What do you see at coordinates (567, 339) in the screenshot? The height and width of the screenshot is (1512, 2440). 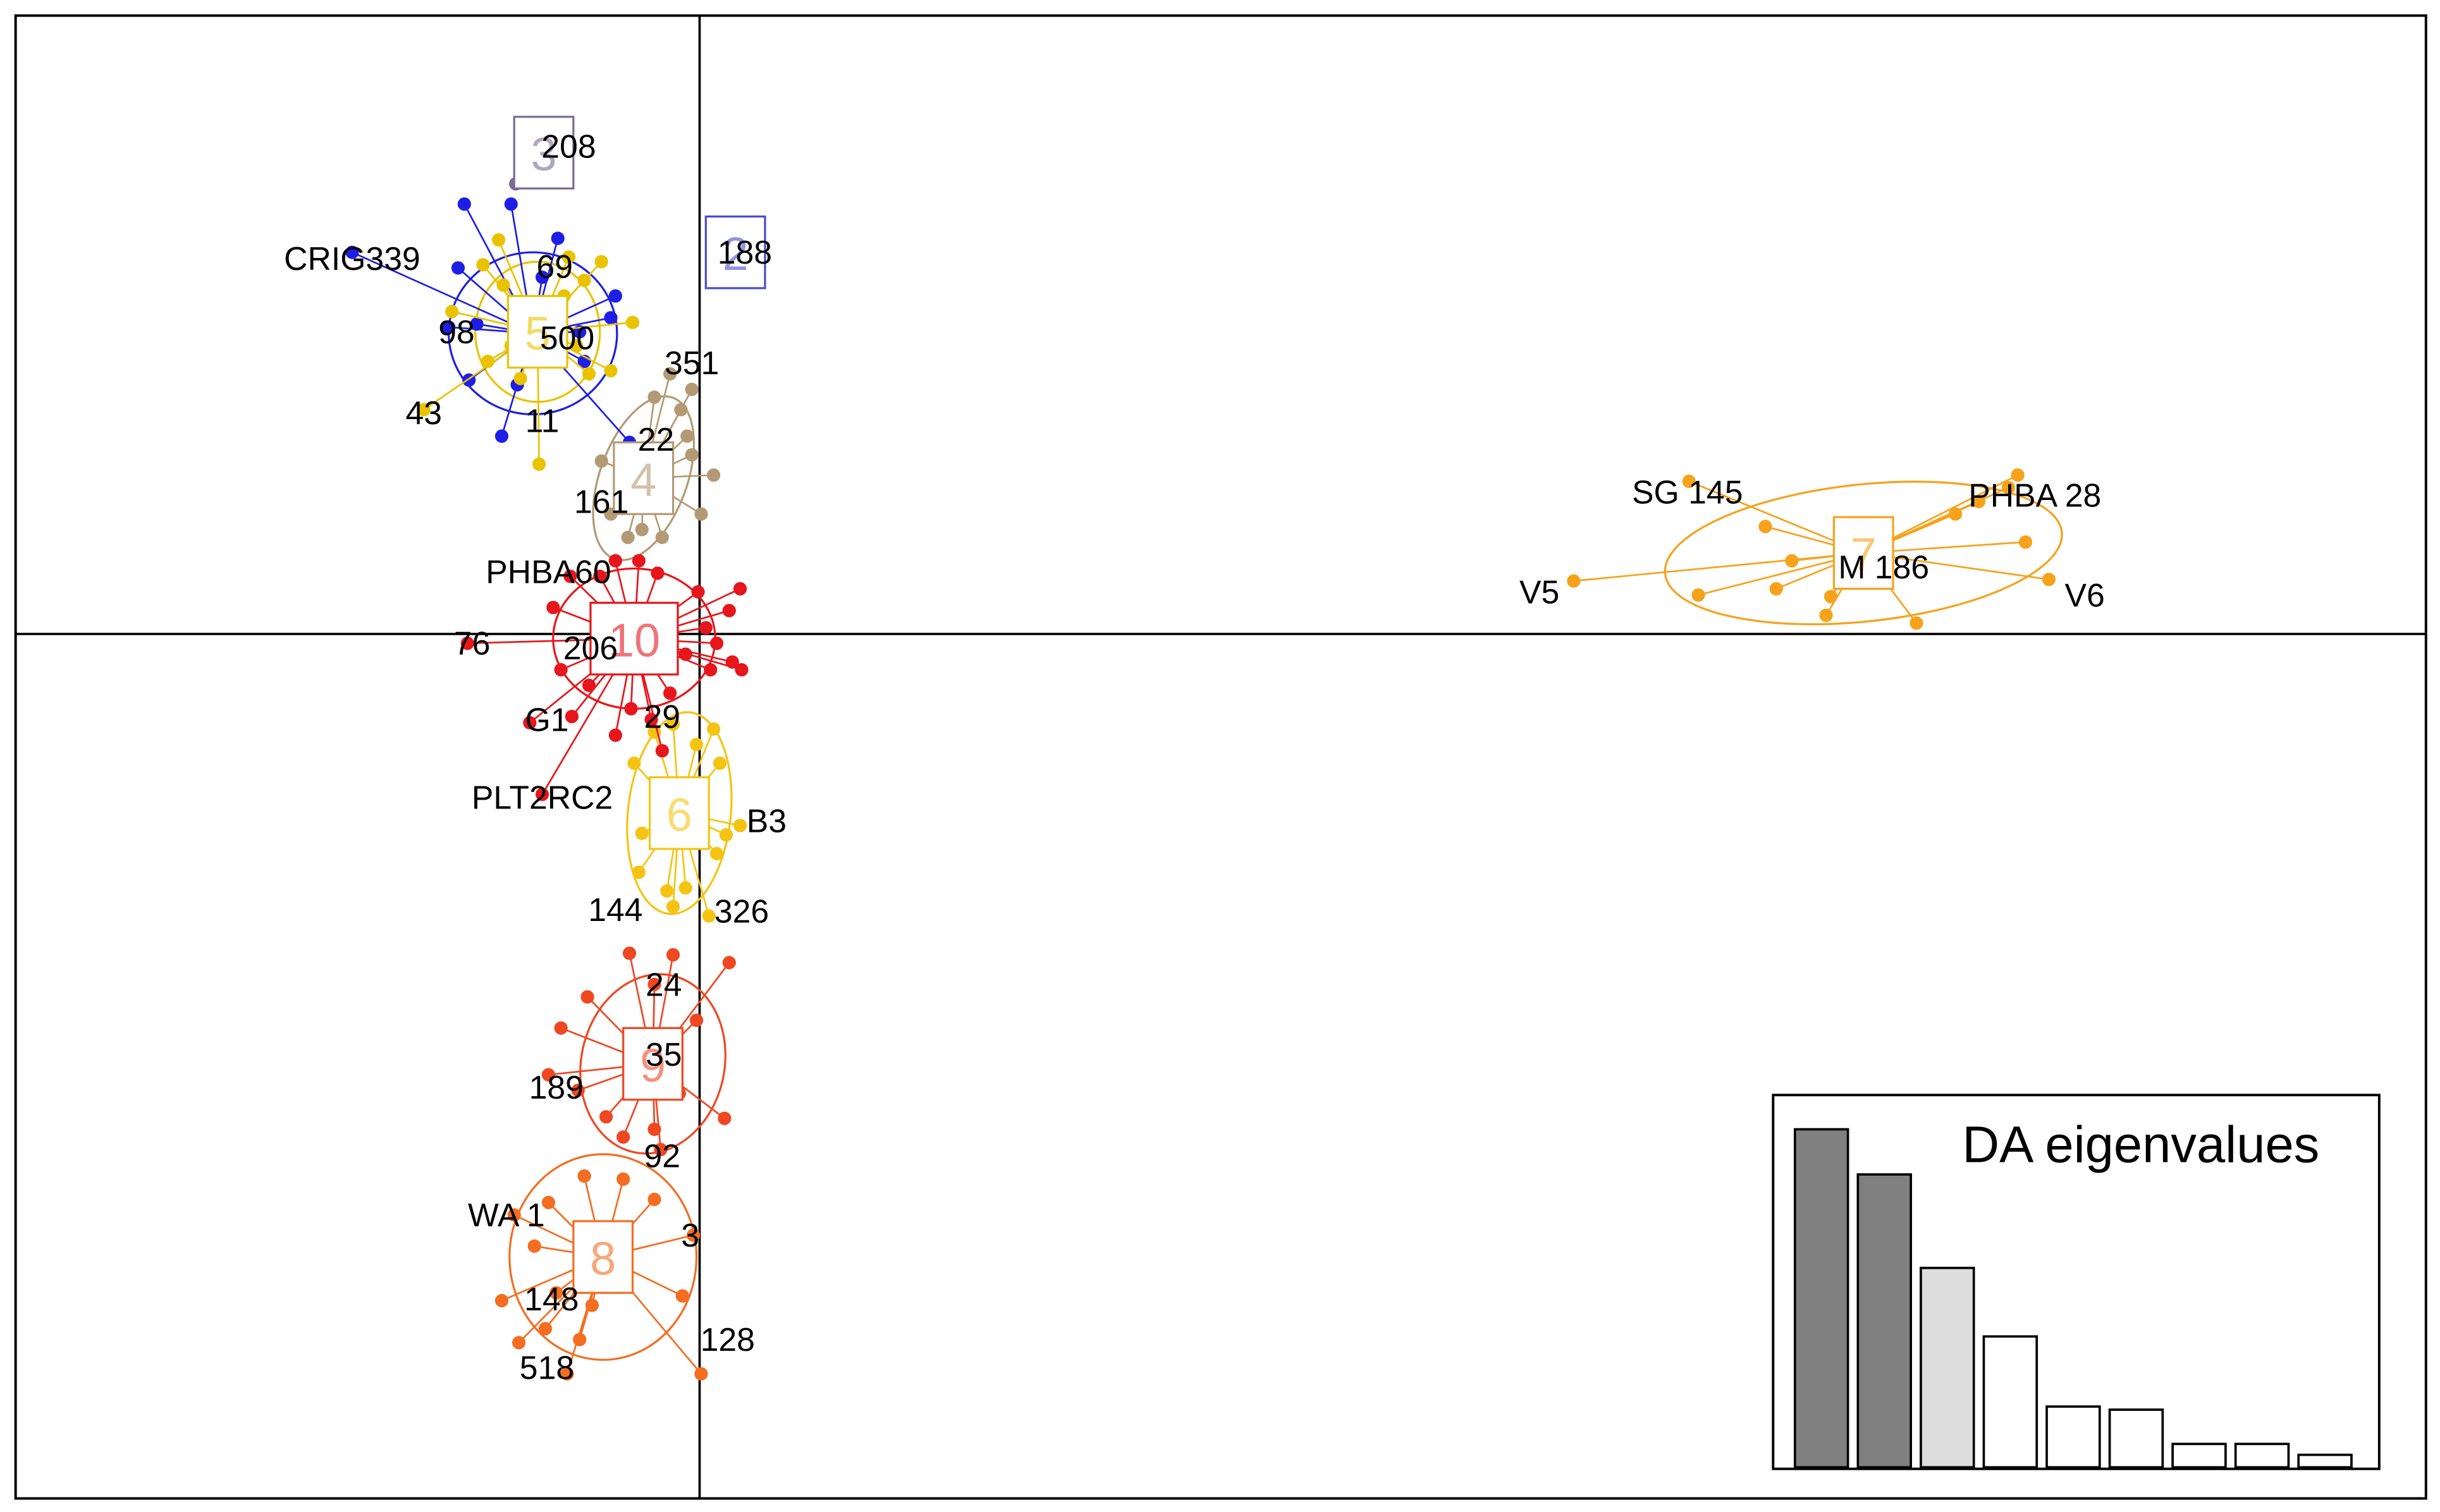 I see `point-label: 500` at bounding box center [567, 339].